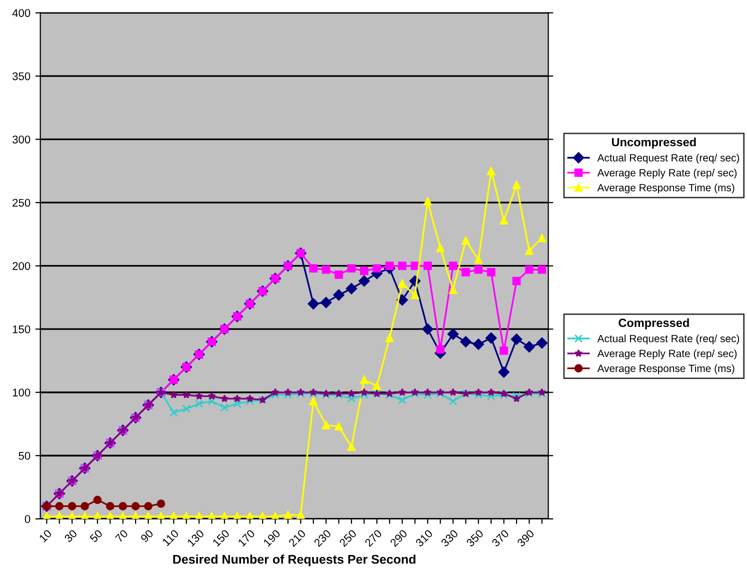  I want to click on x-tick-label: 310, so click(424, 538).